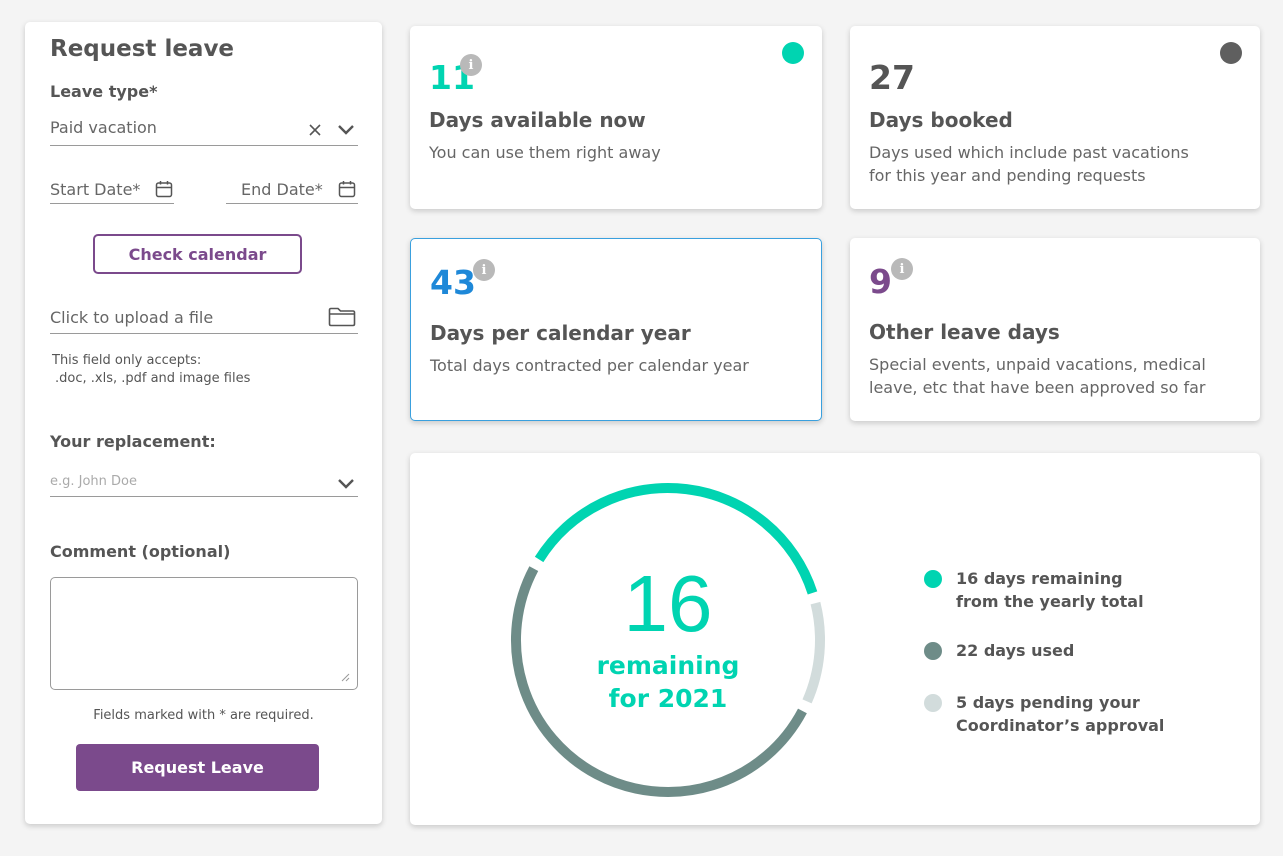 This screenshot has height=856, width=1283. What do you see at coordinates (95, 189) in the screenshot?
I see `start-date-label: Start Date*` at bounding box center [95, 189].